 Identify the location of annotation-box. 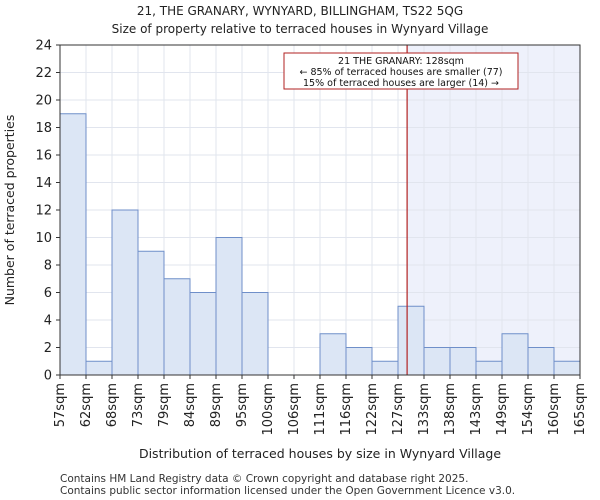
(401, 71).